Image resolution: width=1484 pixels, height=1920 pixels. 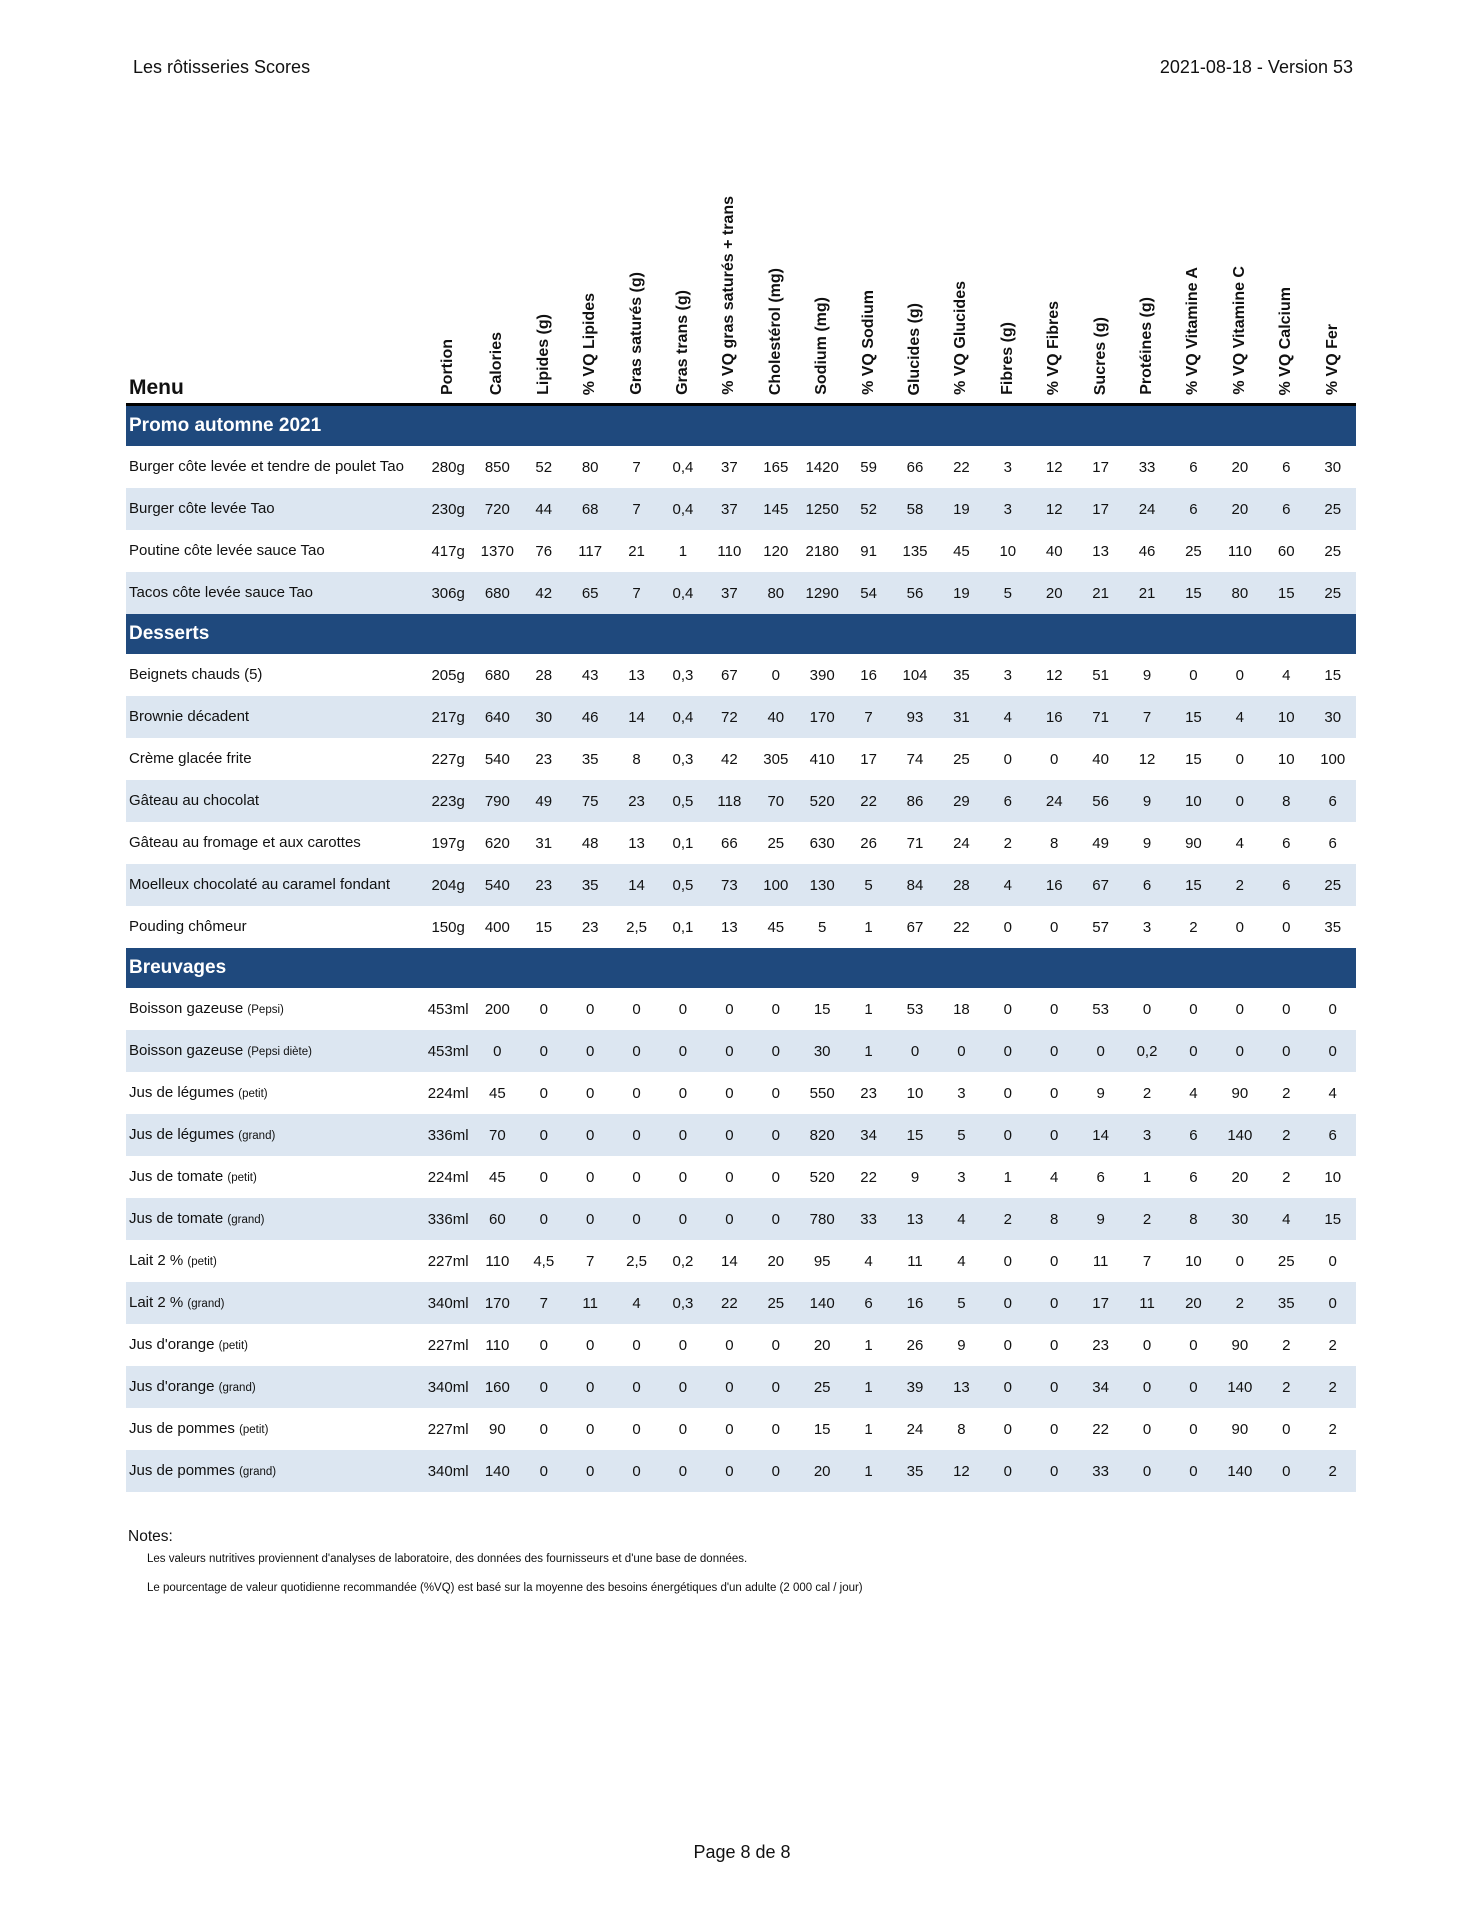 I want to click on value-cell: 630, so click(x=822, y=843).